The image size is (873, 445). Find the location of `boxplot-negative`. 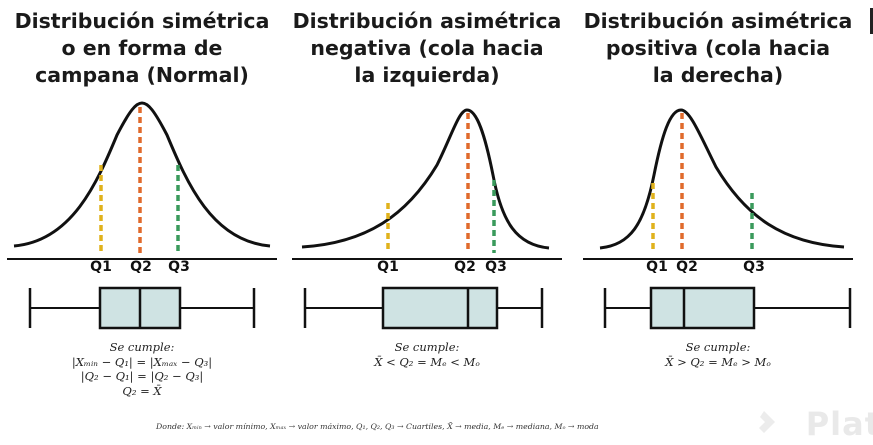

boxplot-negative is located at coordinates (423, 308).